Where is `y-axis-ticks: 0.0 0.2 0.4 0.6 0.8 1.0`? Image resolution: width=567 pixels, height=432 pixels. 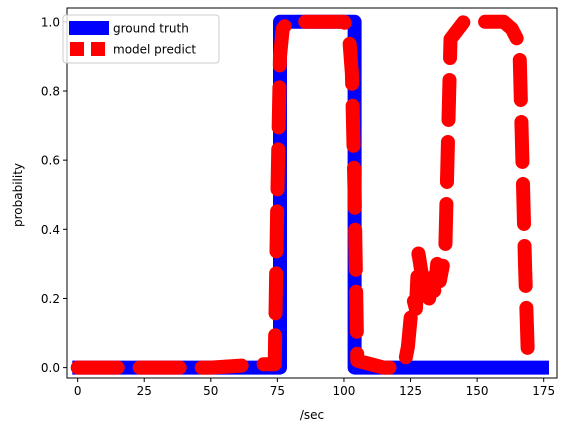 y-axis-ticks: 0.0 0.2 0.4 0.6 0.8 1.0 is located at coordinates (54, 195).